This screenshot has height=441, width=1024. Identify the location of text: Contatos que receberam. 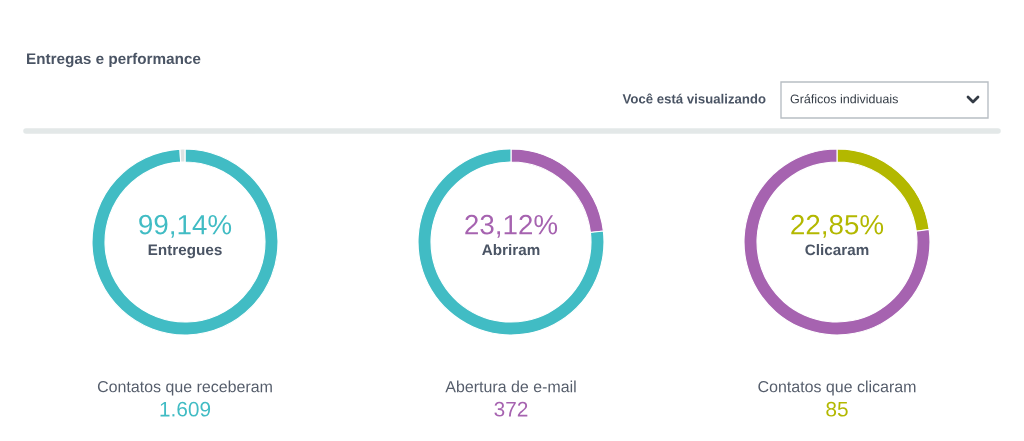
(184, 388).